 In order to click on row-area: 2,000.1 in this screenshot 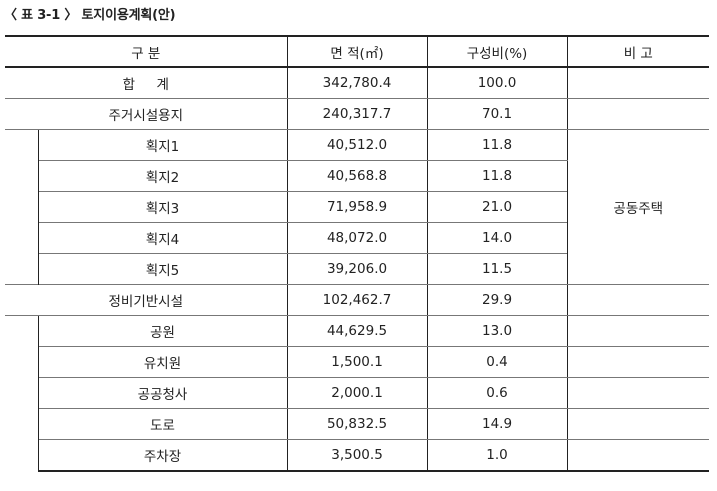, I will do `click(357, 393)`.